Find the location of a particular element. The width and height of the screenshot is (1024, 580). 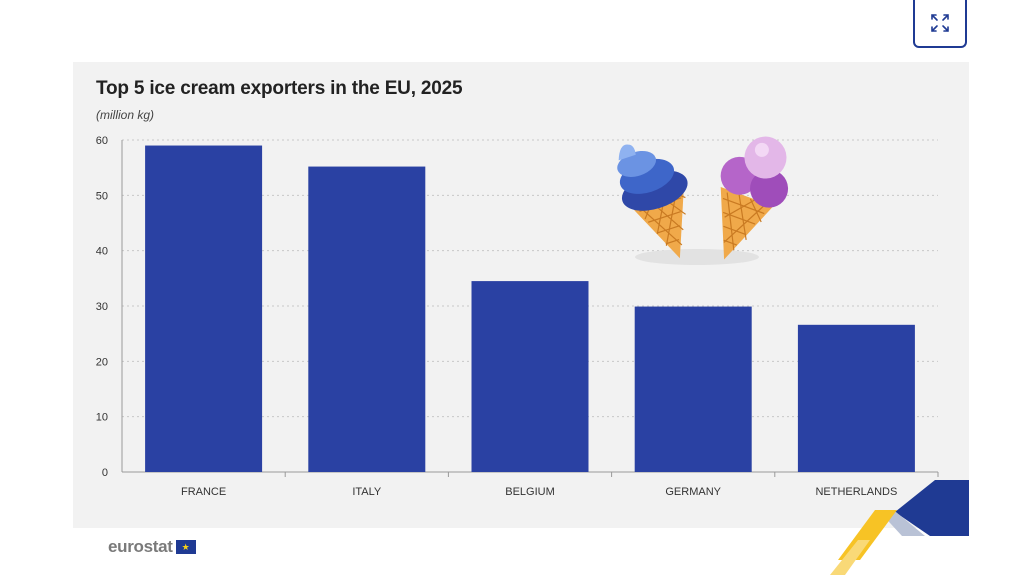

x-tick-label: BELGIUM is located at coordinates (530, 492).